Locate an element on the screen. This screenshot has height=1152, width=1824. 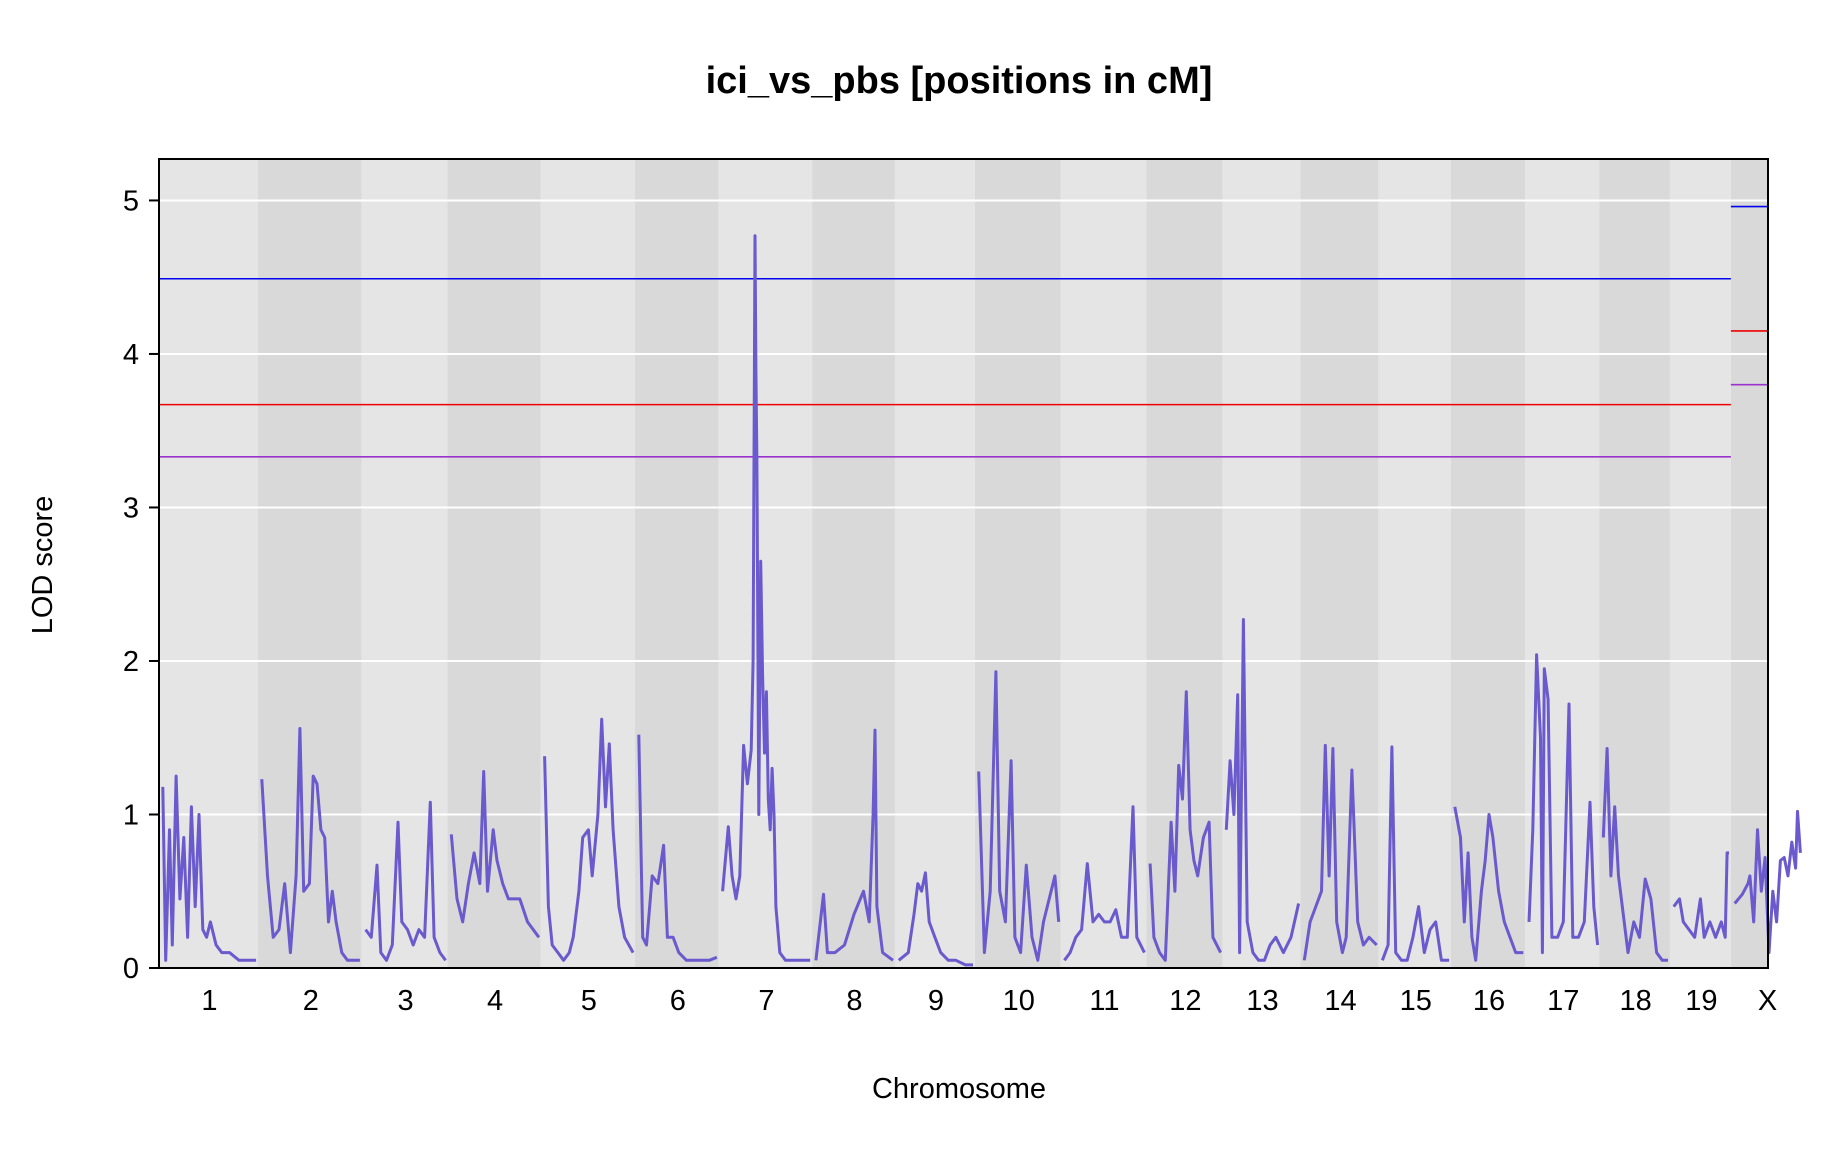
x-tick-label-7: 7 is located at coordinates (766, 1001).